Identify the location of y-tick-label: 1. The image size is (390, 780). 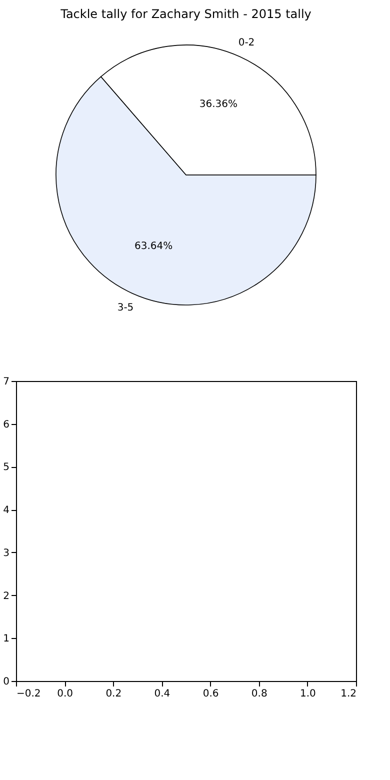
(6, 639).